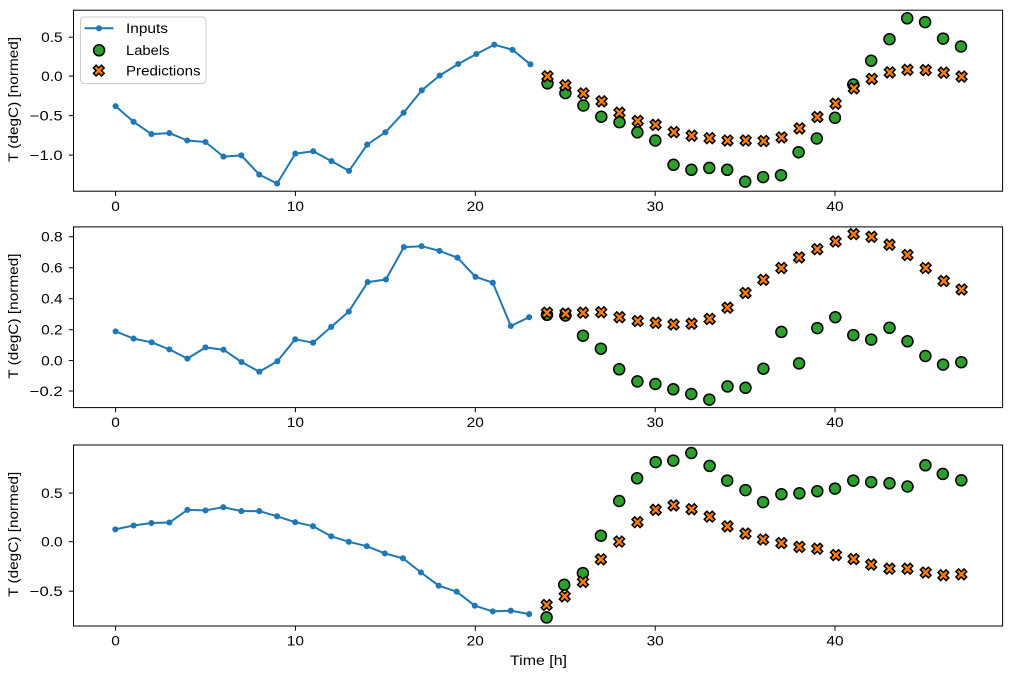  What do you see at coordinates (52, 330) in the screenshot?
I see `svg-text: 0.2` at bounding box center [52, 330].